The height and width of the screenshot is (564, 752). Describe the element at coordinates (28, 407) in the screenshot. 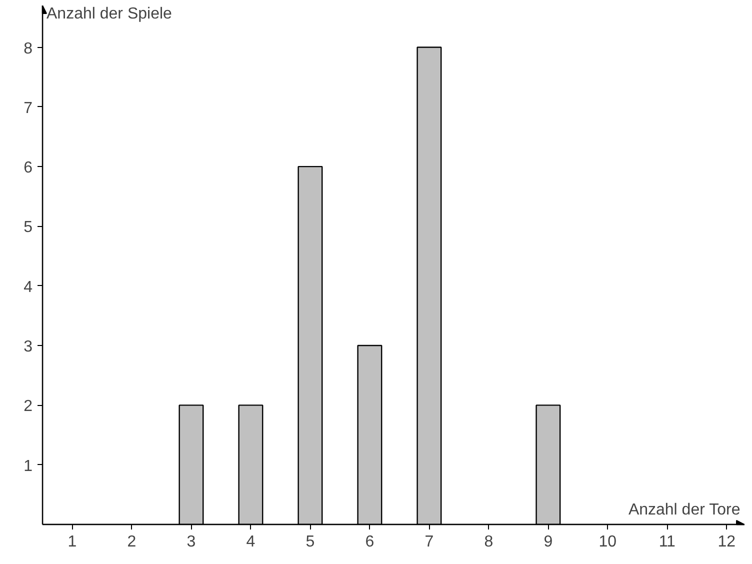

I see `y-tick-label: 2` at that location.